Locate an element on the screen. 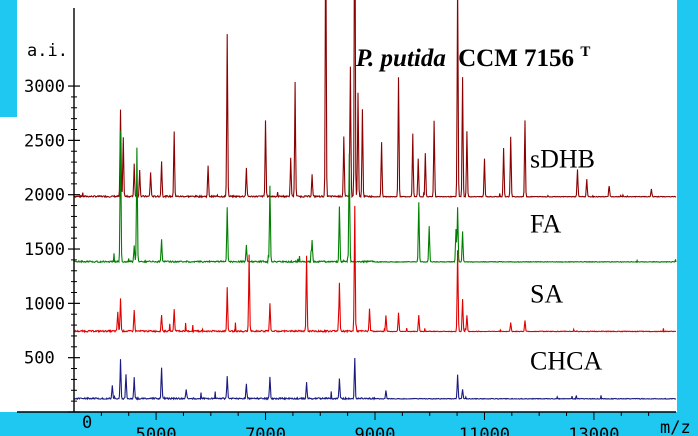 This screenshot has height=436, width=698. top-left-block is located at coordinates (8, 58).